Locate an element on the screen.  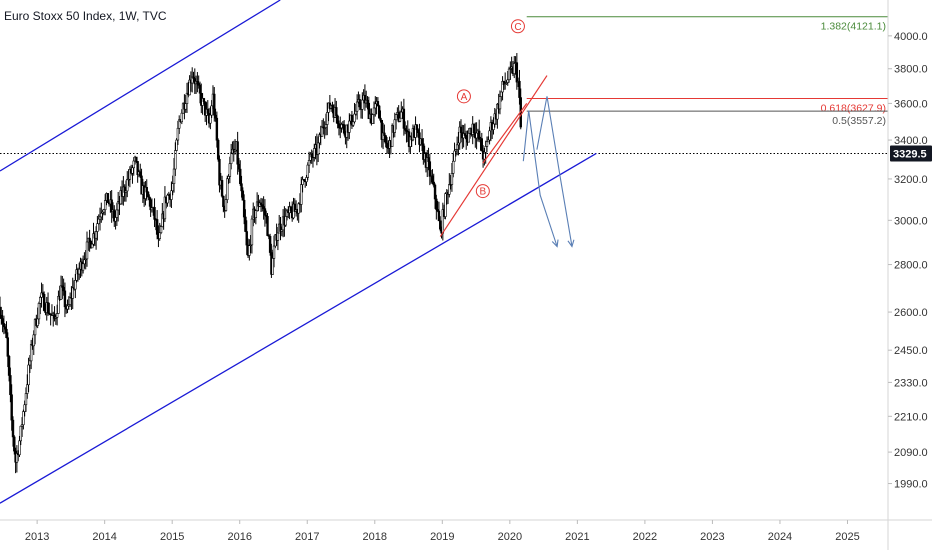
x-tick-label: 2014 is located at coordinates (104, 537).